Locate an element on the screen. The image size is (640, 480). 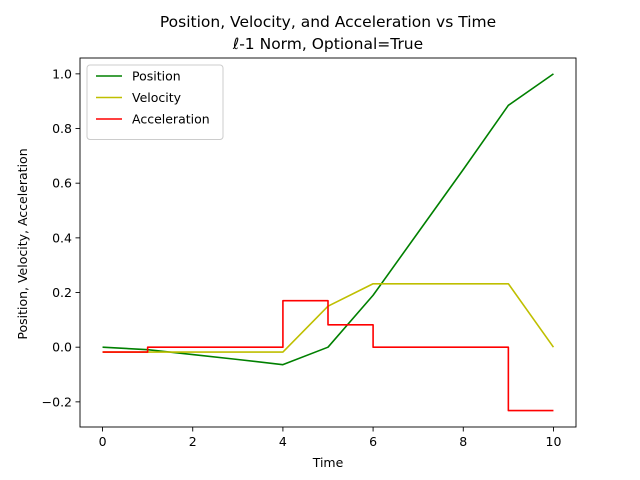
x-tick-label: 0 is located at coordinates (103, 441).